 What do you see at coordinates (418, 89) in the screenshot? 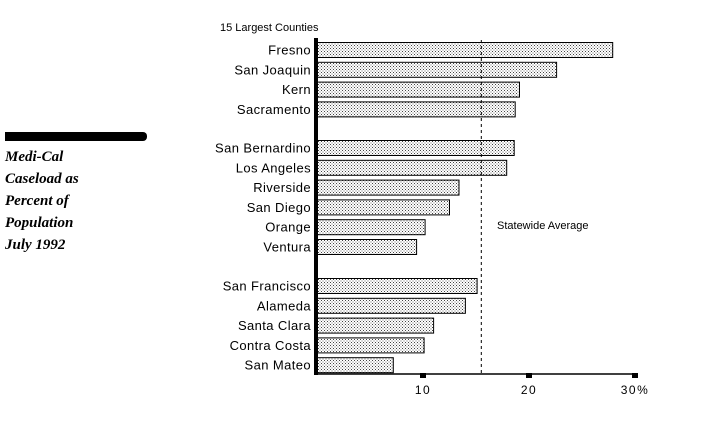
I see `bar-kern` at bounding box center [418, 89].